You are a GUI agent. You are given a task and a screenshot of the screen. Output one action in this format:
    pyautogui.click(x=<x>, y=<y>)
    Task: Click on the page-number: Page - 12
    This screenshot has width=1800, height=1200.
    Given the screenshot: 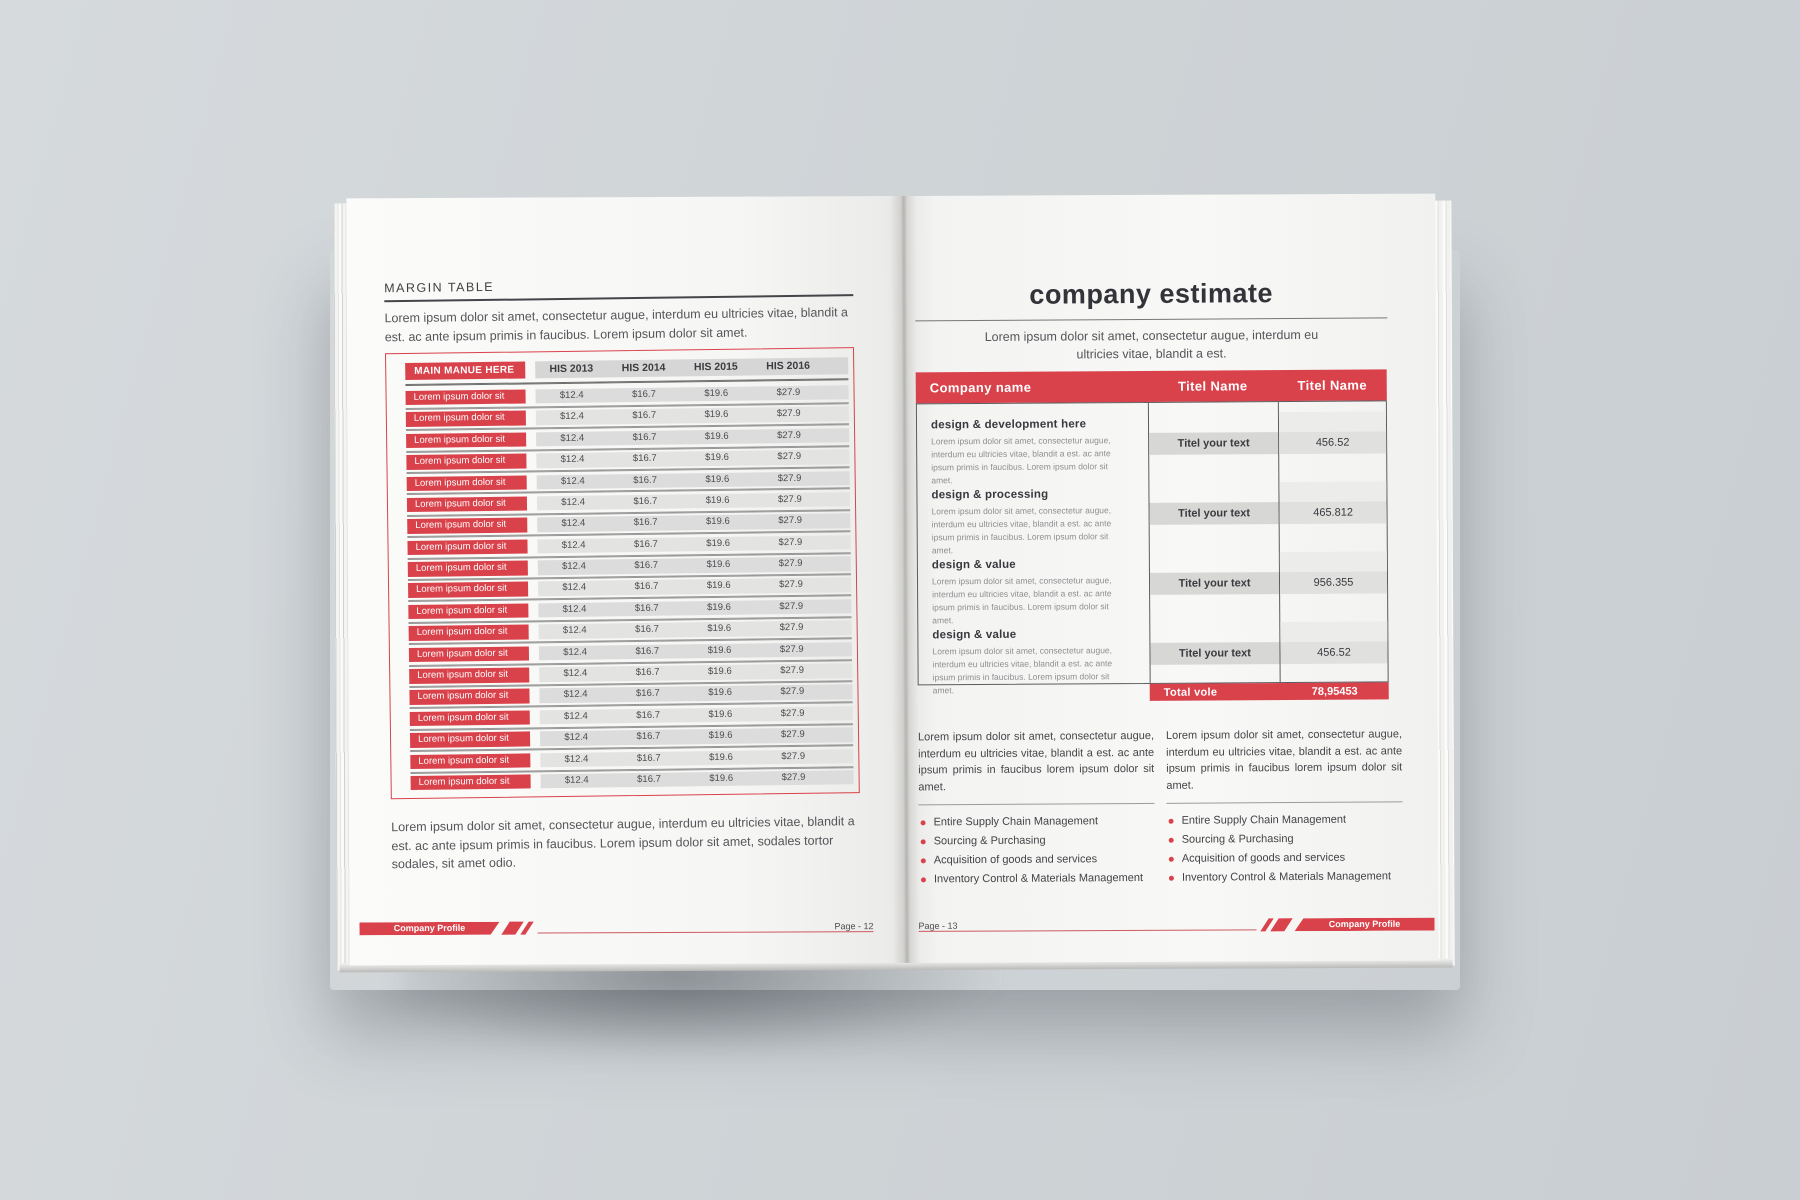 What is the action you would take?
    pyautogui.click(x=854, y=926)
    